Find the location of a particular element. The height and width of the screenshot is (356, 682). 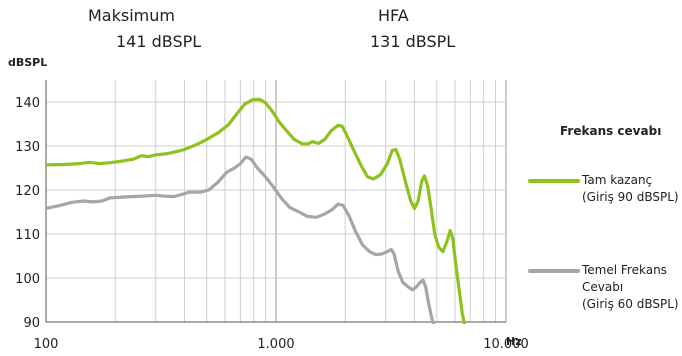

x-tick-label: 10.000 is located at coordinates (506, 344).